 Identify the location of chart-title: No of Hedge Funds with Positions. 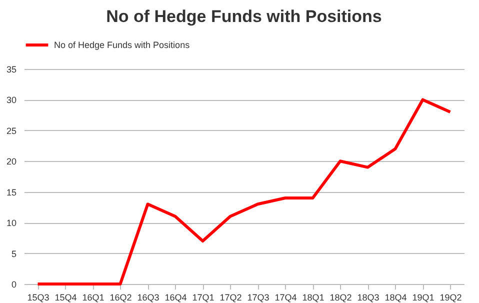
(244, 16).